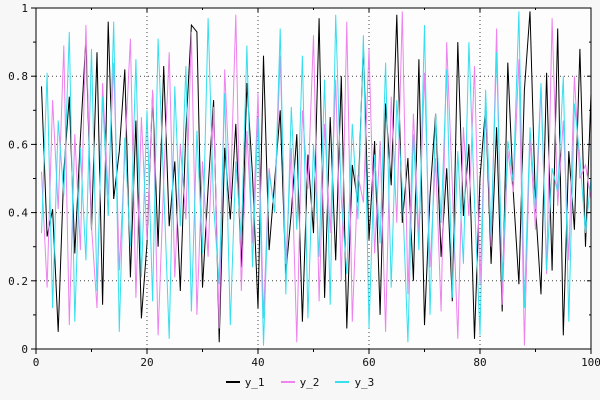 This screenshot has width=600, height=400. Describe the element at coordinates (18, 144) in the screenshot. I see `y-tick-label: 0.6` at that location.